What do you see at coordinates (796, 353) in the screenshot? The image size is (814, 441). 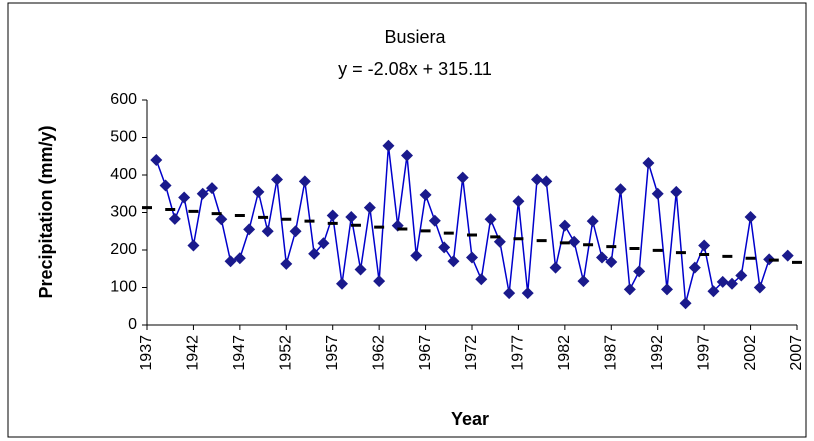 I see `x-tick-label: 2007` at bounding box center [796, 353].